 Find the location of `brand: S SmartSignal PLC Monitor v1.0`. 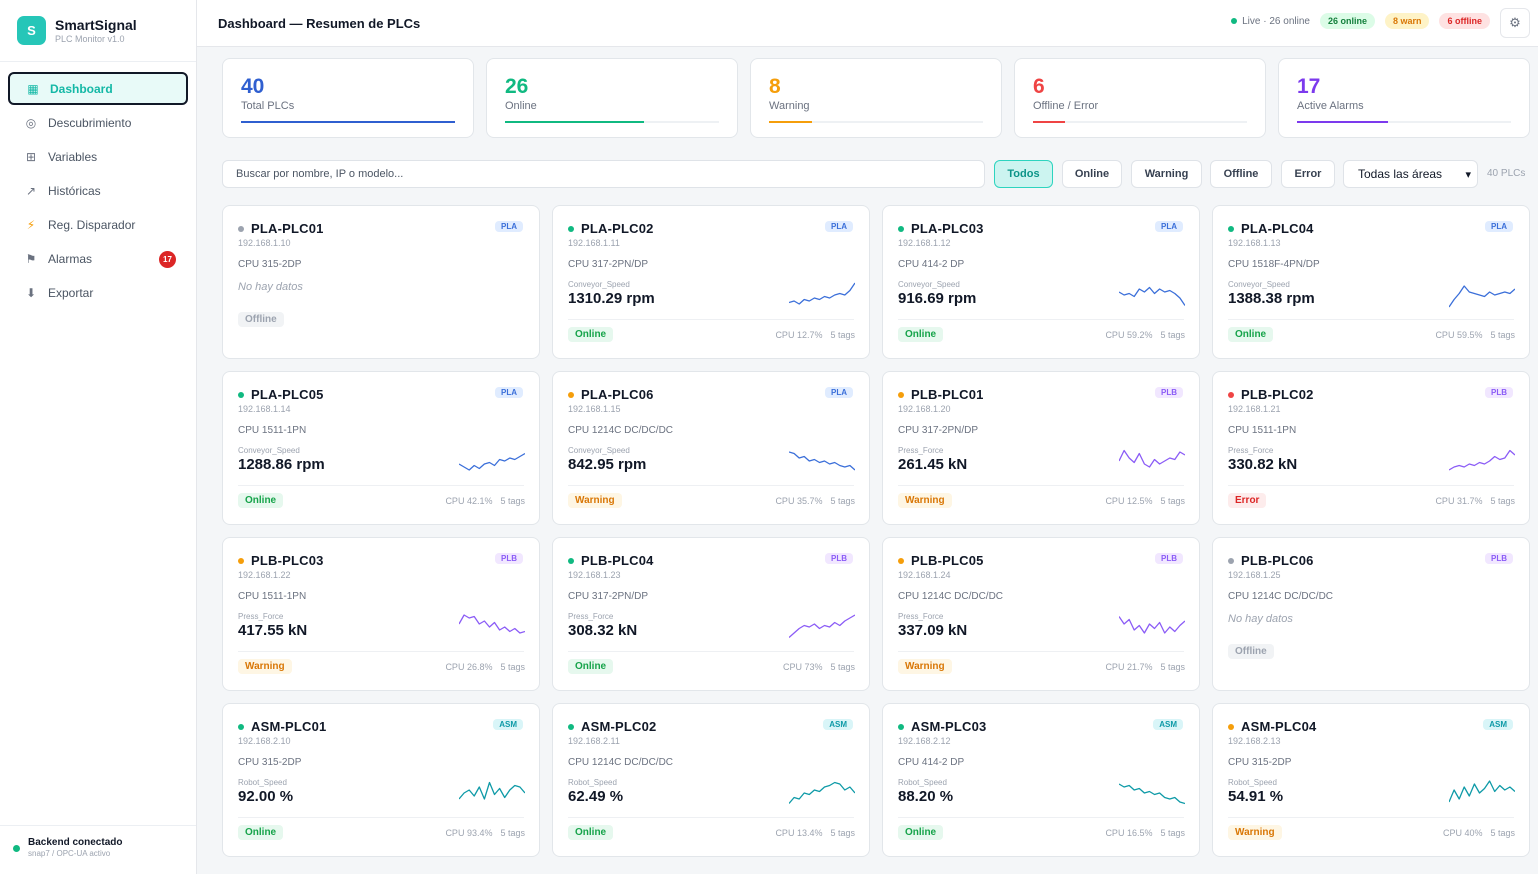

brand: S SmartSignal PLC Monitor v1.0 is located at coordinates (98, 31).